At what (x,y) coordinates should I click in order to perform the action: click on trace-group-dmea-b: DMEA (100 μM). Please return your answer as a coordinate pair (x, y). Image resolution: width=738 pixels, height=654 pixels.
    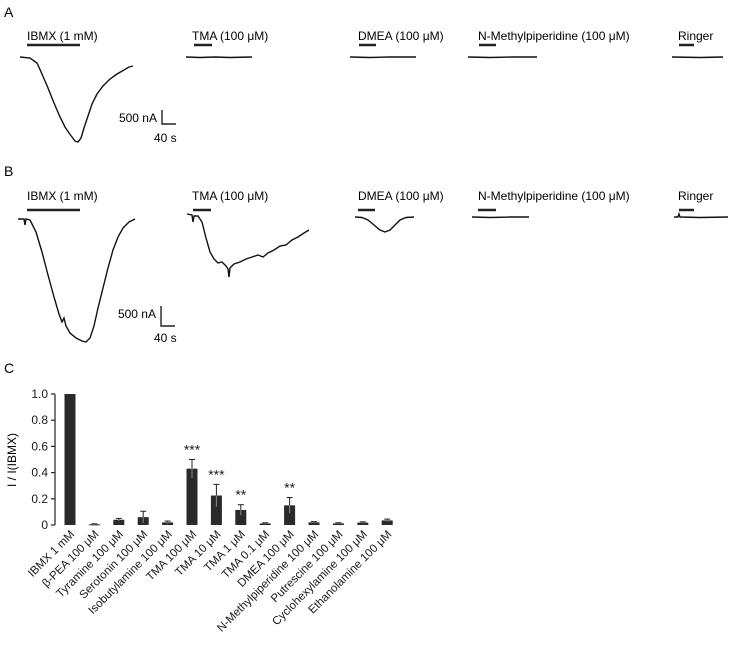
    Looking at the image, I should click on (399, 211).